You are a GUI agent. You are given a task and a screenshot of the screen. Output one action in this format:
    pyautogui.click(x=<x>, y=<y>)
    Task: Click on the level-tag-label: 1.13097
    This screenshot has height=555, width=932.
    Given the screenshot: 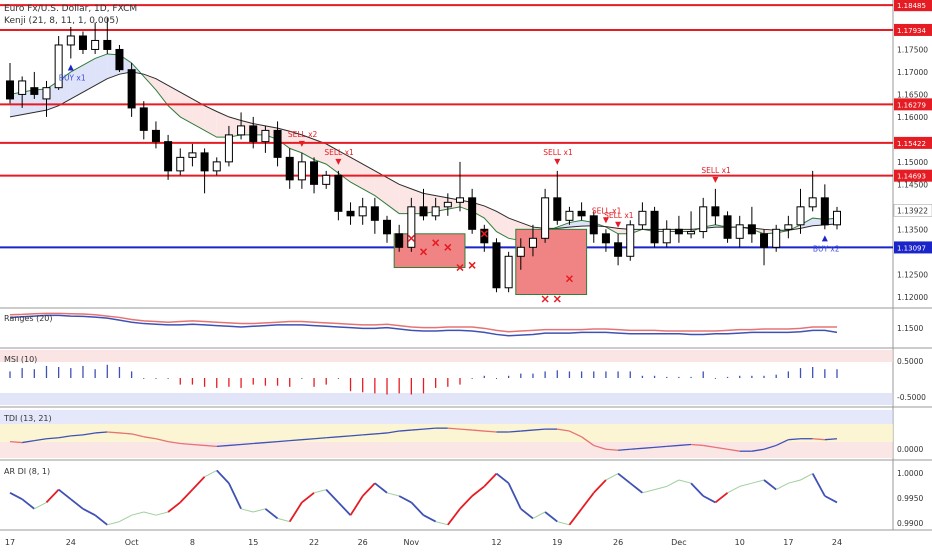 What is the action you would take?
    pyautogui.click(x=911, y=248)
    